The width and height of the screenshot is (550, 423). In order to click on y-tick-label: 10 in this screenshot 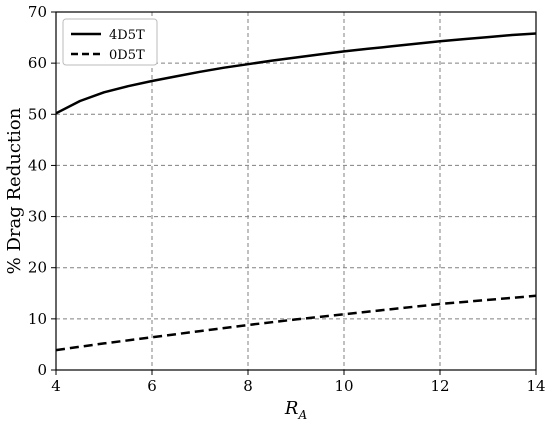, I will do `click(37, 319)`.